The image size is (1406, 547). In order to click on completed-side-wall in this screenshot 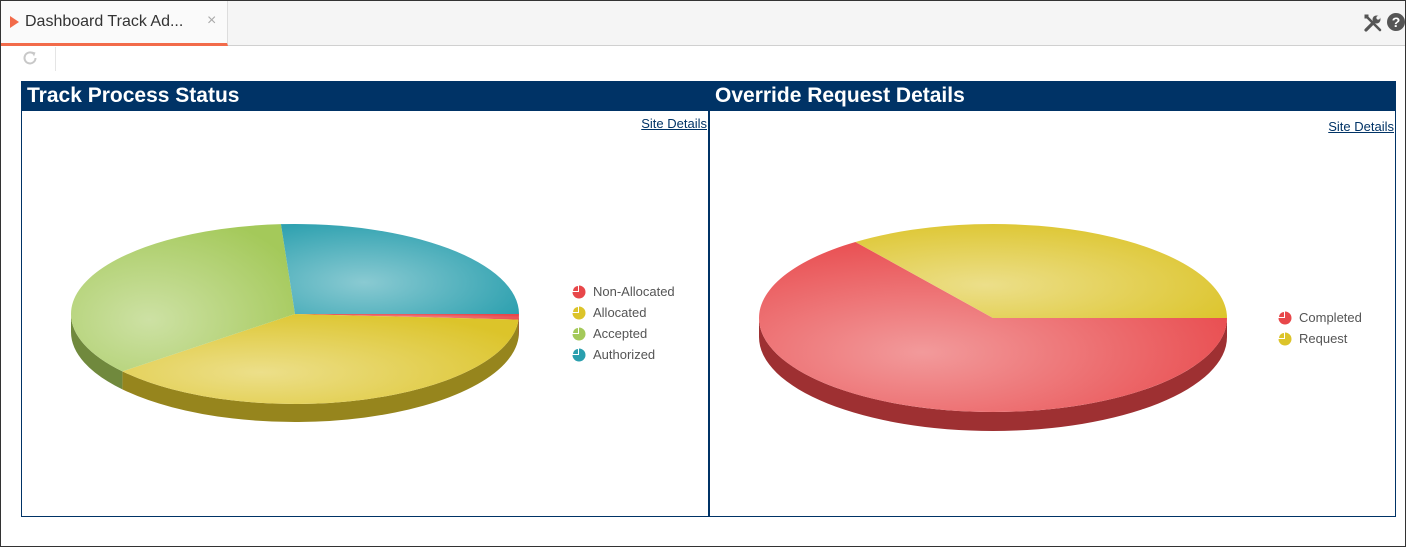, I will do `click(993, 374)`.